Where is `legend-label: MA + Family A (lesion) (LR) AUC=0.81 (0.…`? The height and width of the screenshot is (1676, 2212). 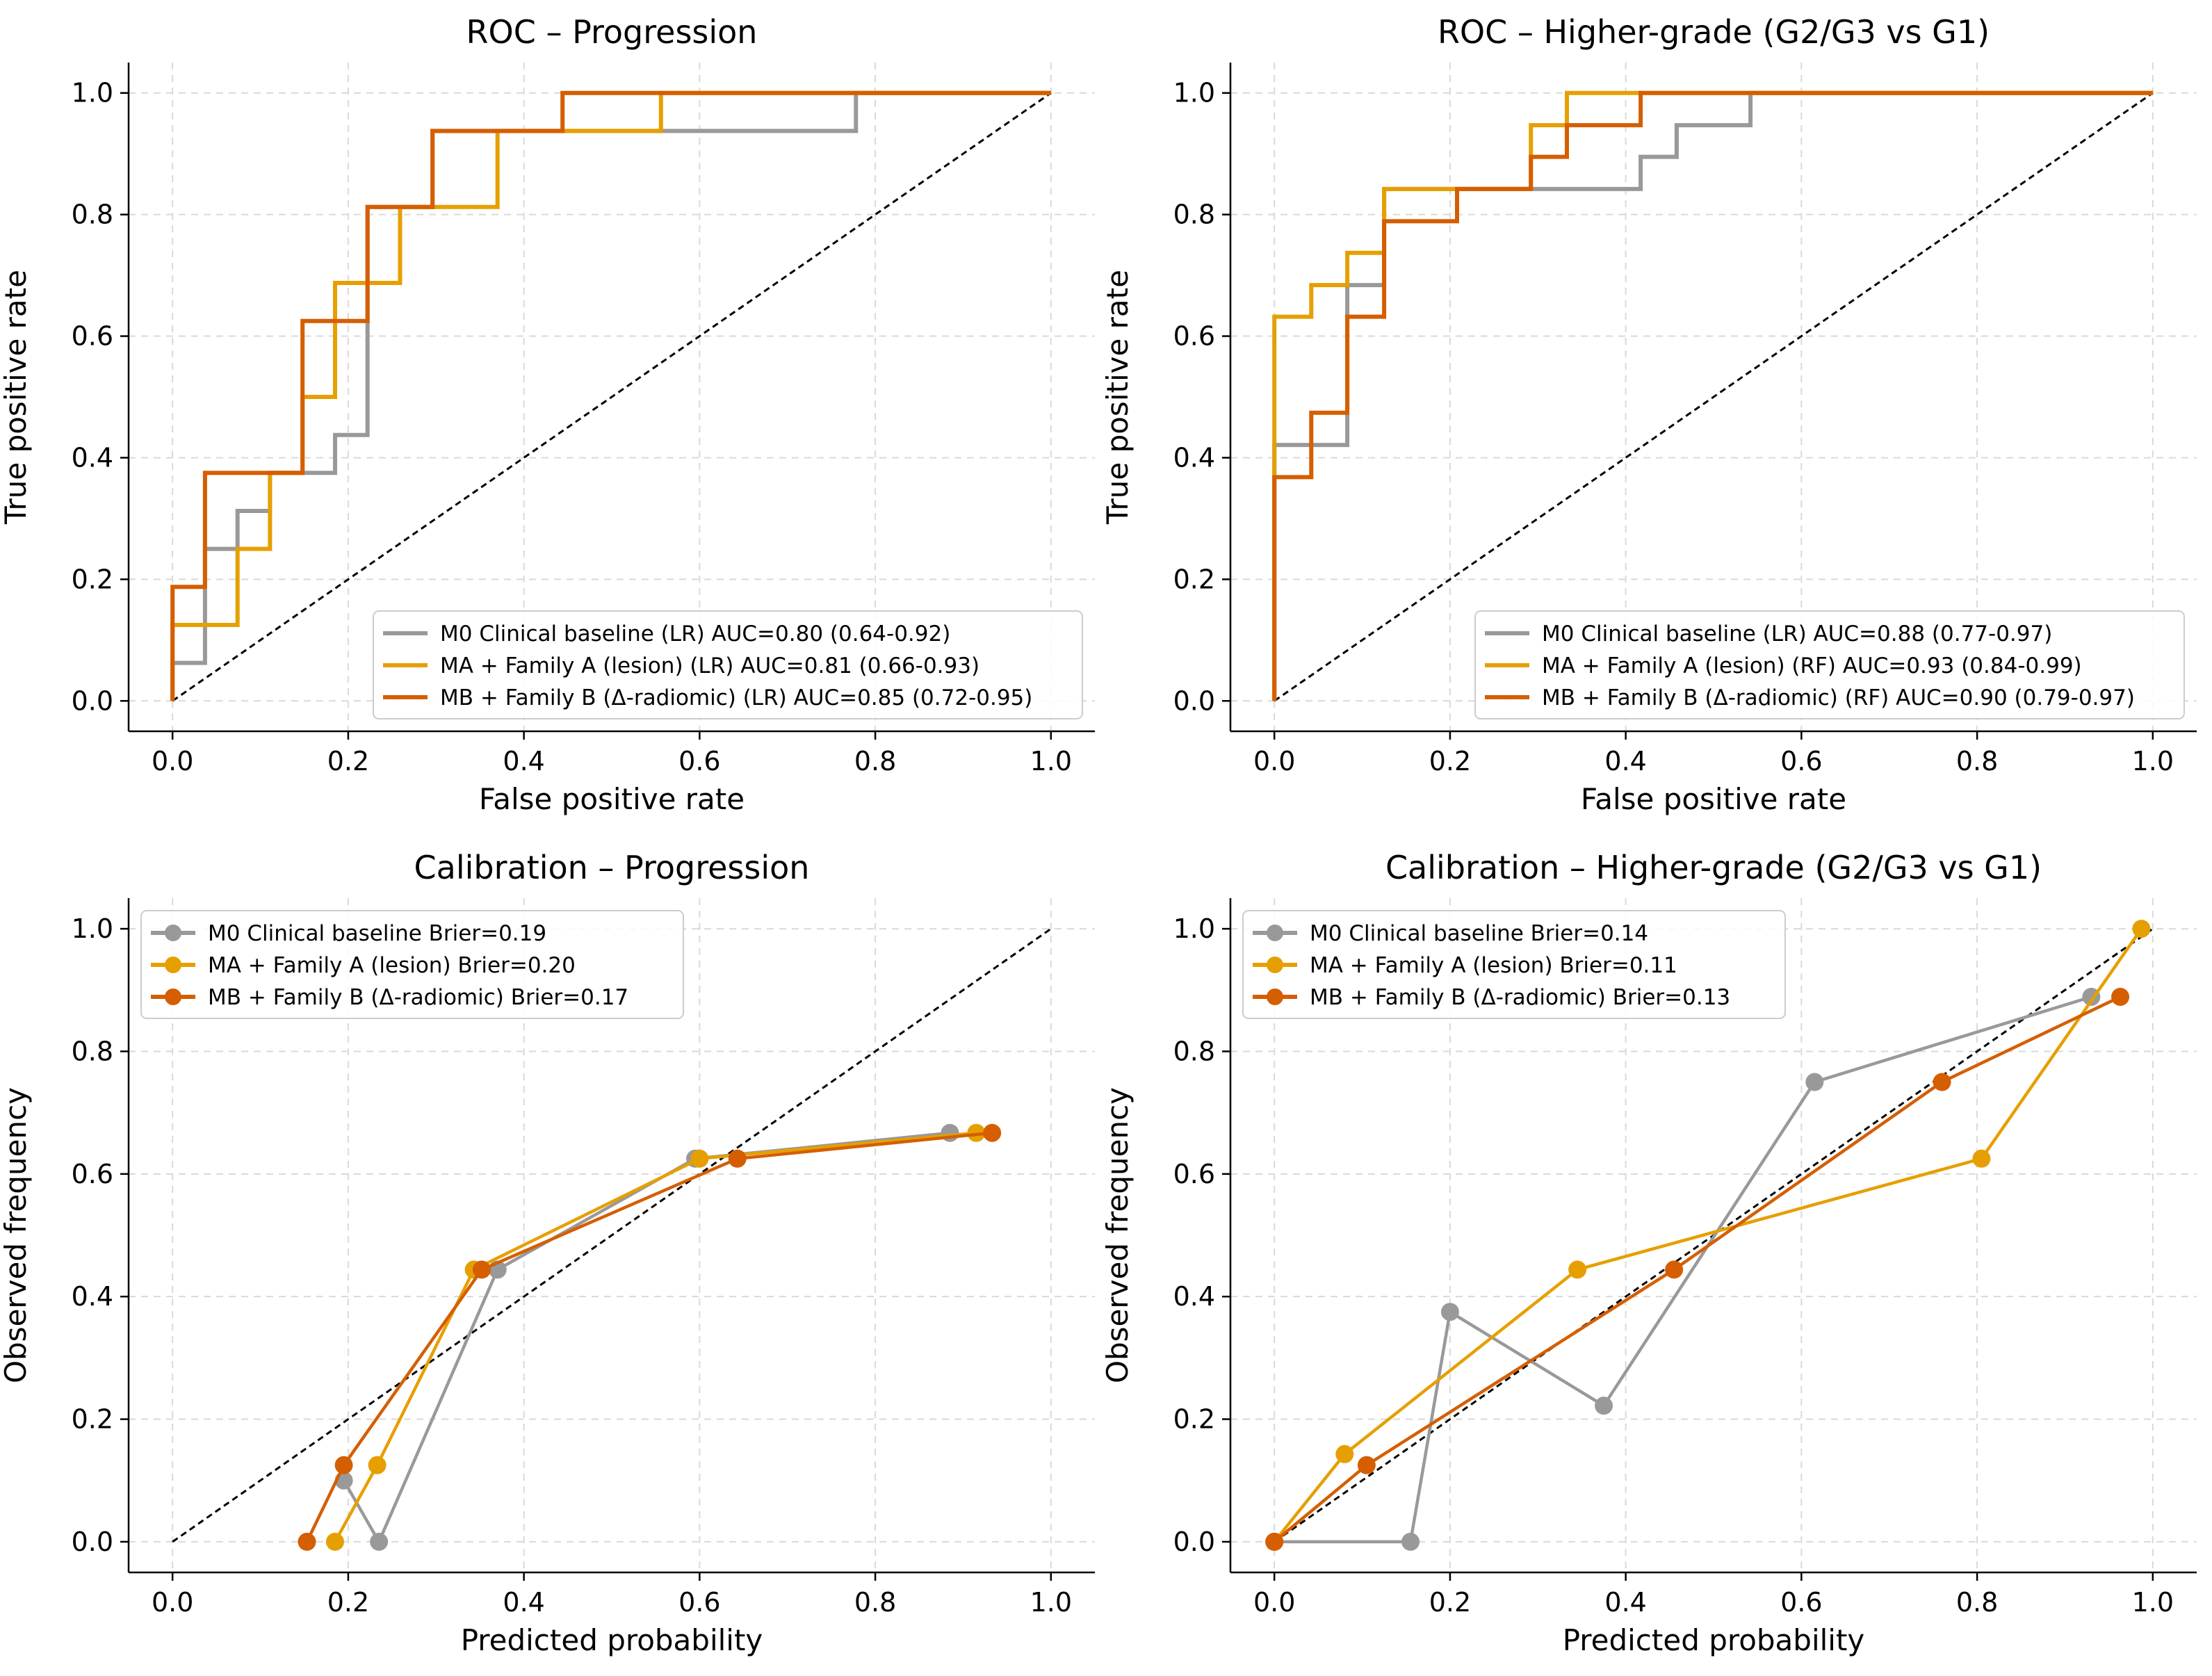 legend-label: MA + Family A (lesion) (LR) AUC=0.81 (0.… is located at coordinates (709, 665).